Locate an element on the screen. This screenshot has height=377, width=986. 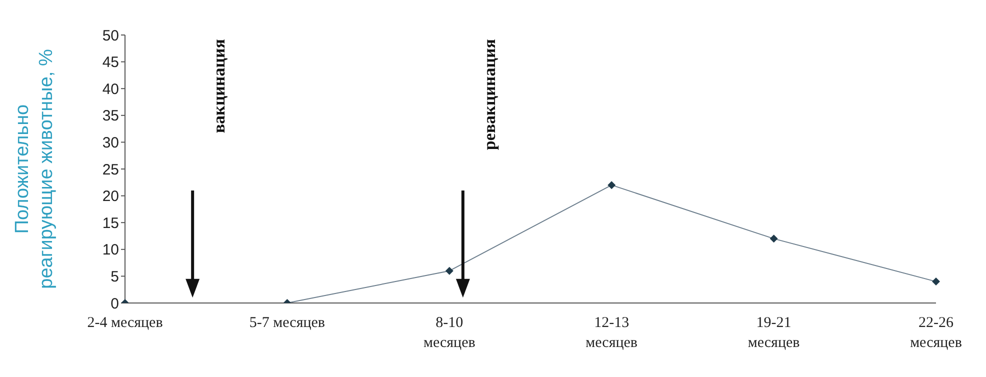
annotation: ревакцинация is located at coordinates (489, 94).